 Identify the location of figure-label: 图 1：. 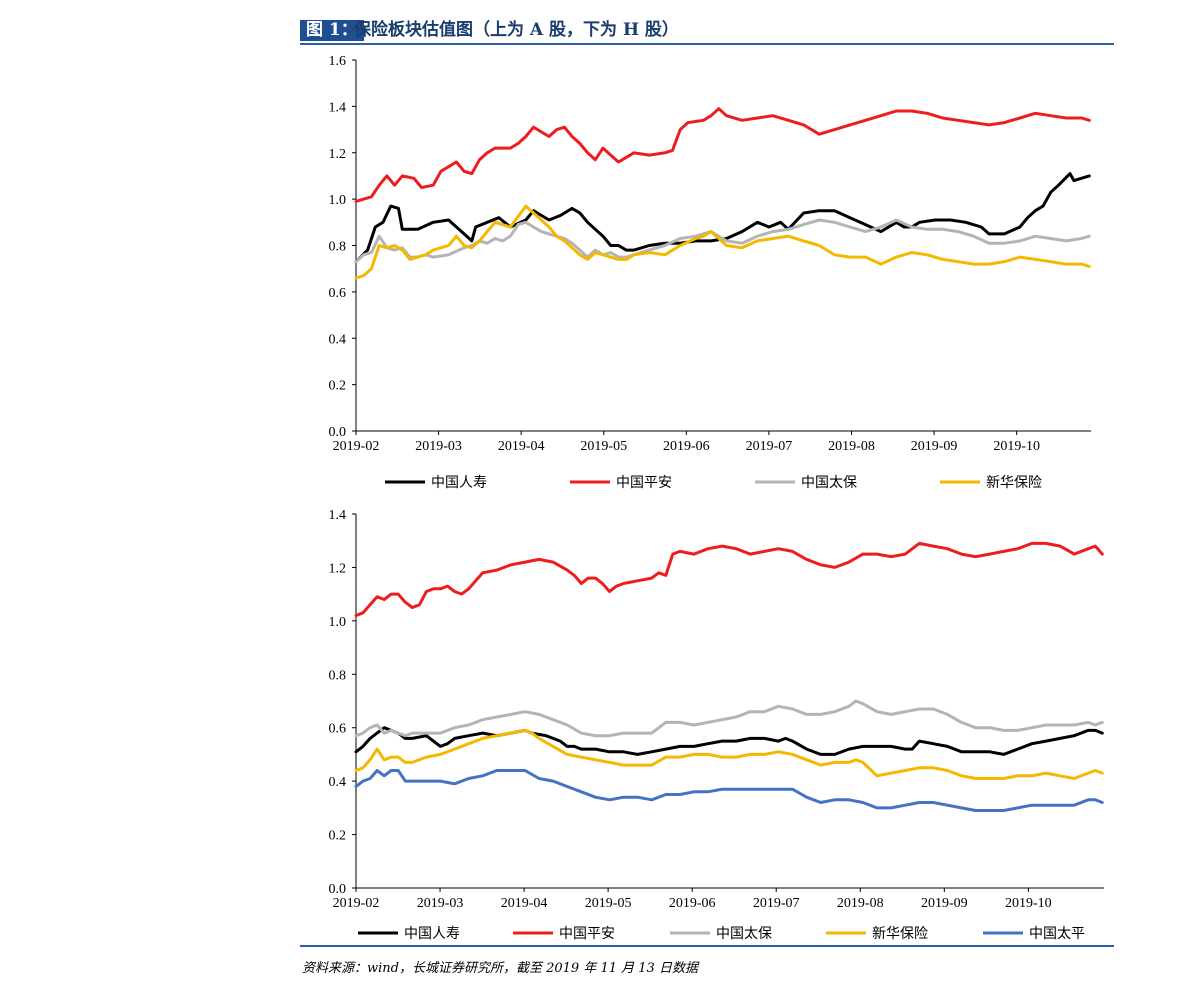
(332, 30).